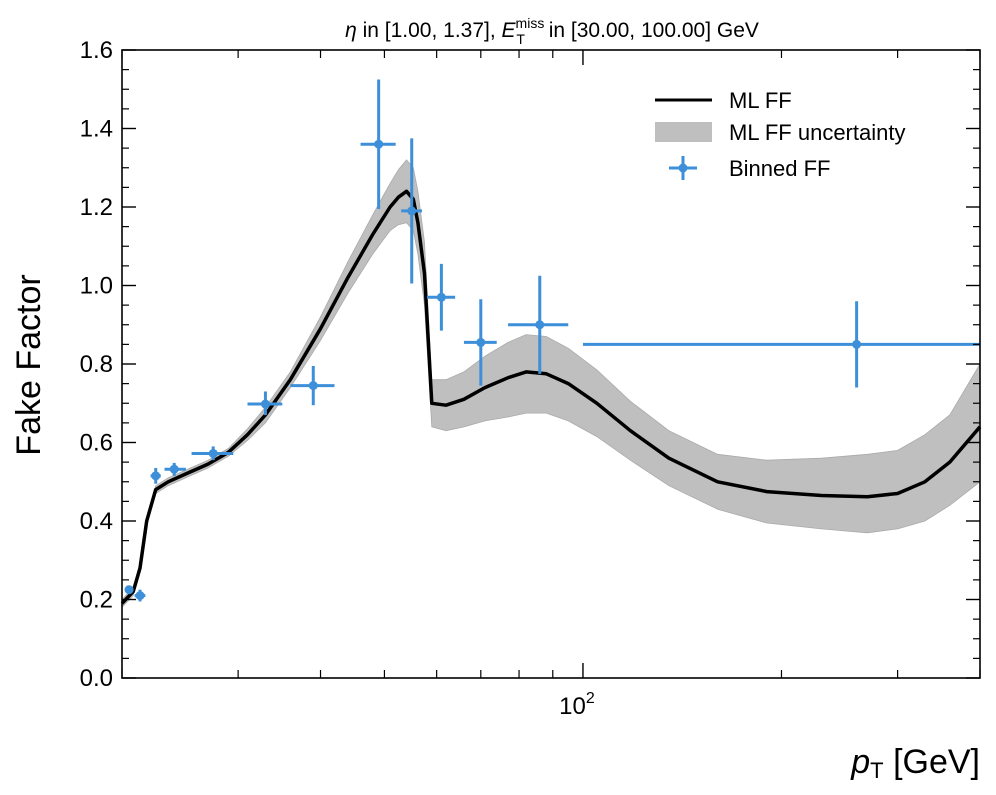  Describe the element at coordinates (96, 364) in the screenshot. I see `y-tick-label: 0.8` at that location.